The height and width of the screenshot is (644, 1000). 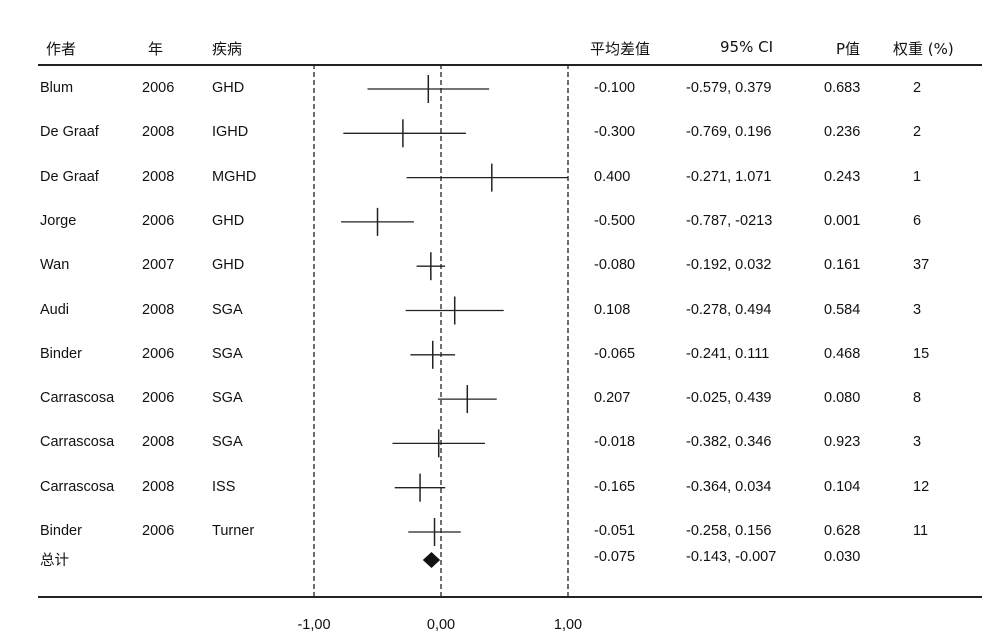 I want to click on study-mean-diff: -0.051, so click(x=615, y=531).